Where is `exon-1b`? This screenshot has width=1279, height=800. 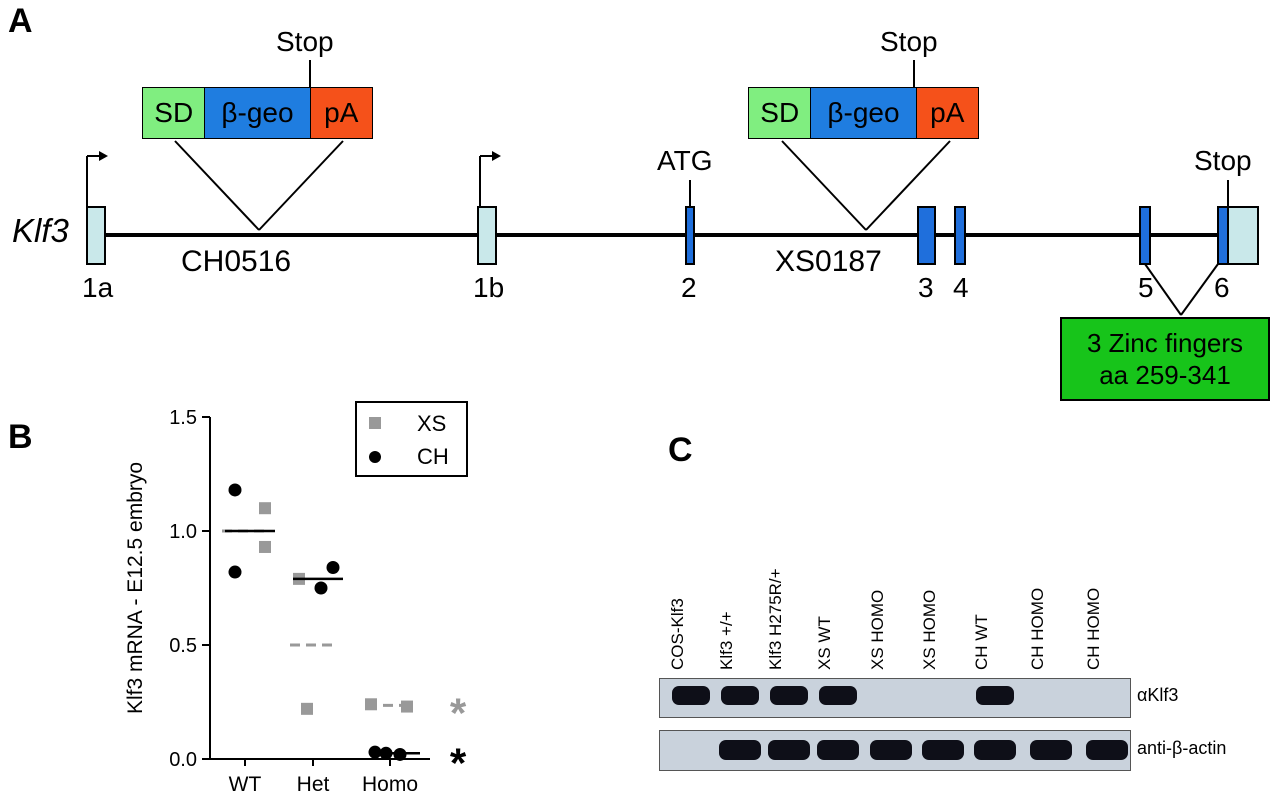 exon-1b is located at coordinates (487, 235).